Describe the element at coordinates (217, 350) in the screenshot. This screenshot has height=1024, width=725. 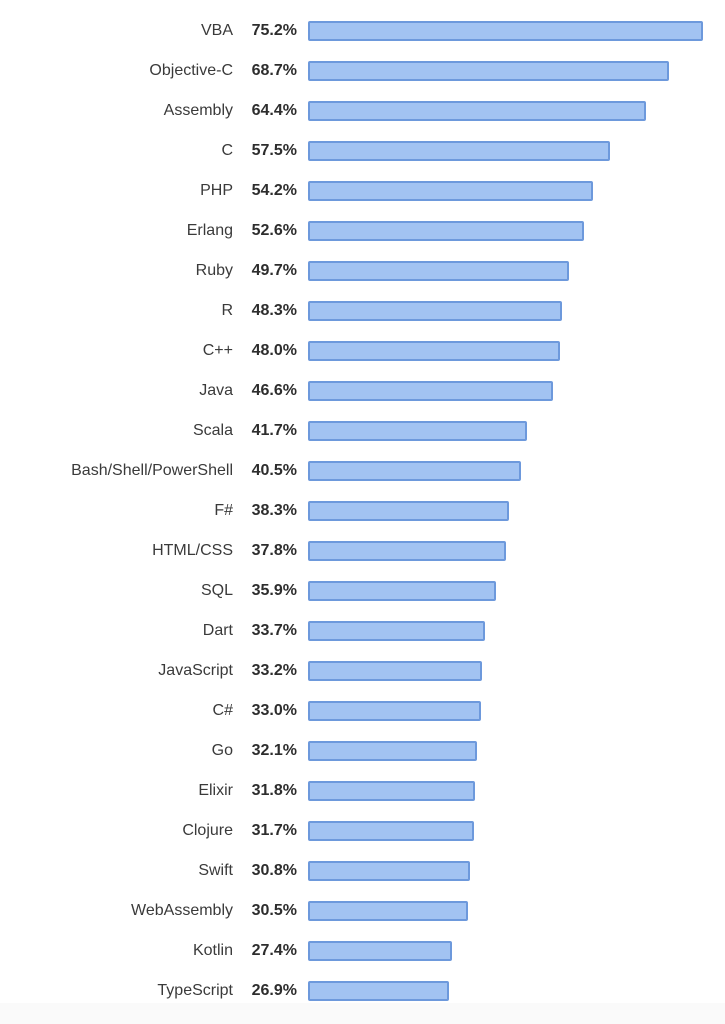
I see `category-label: C++` at that location.